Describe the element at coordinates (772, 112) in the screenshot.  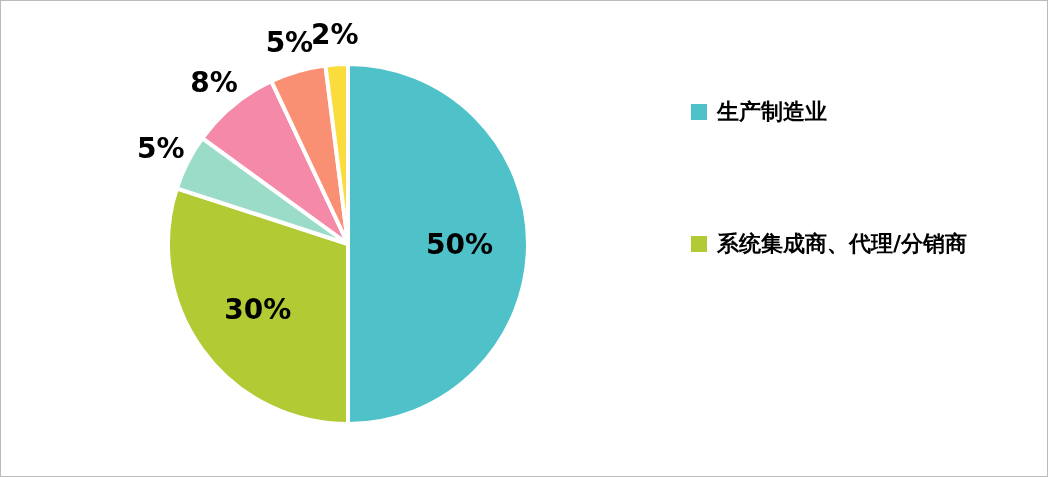
I see `legend-label: 生产制造业` at that location.